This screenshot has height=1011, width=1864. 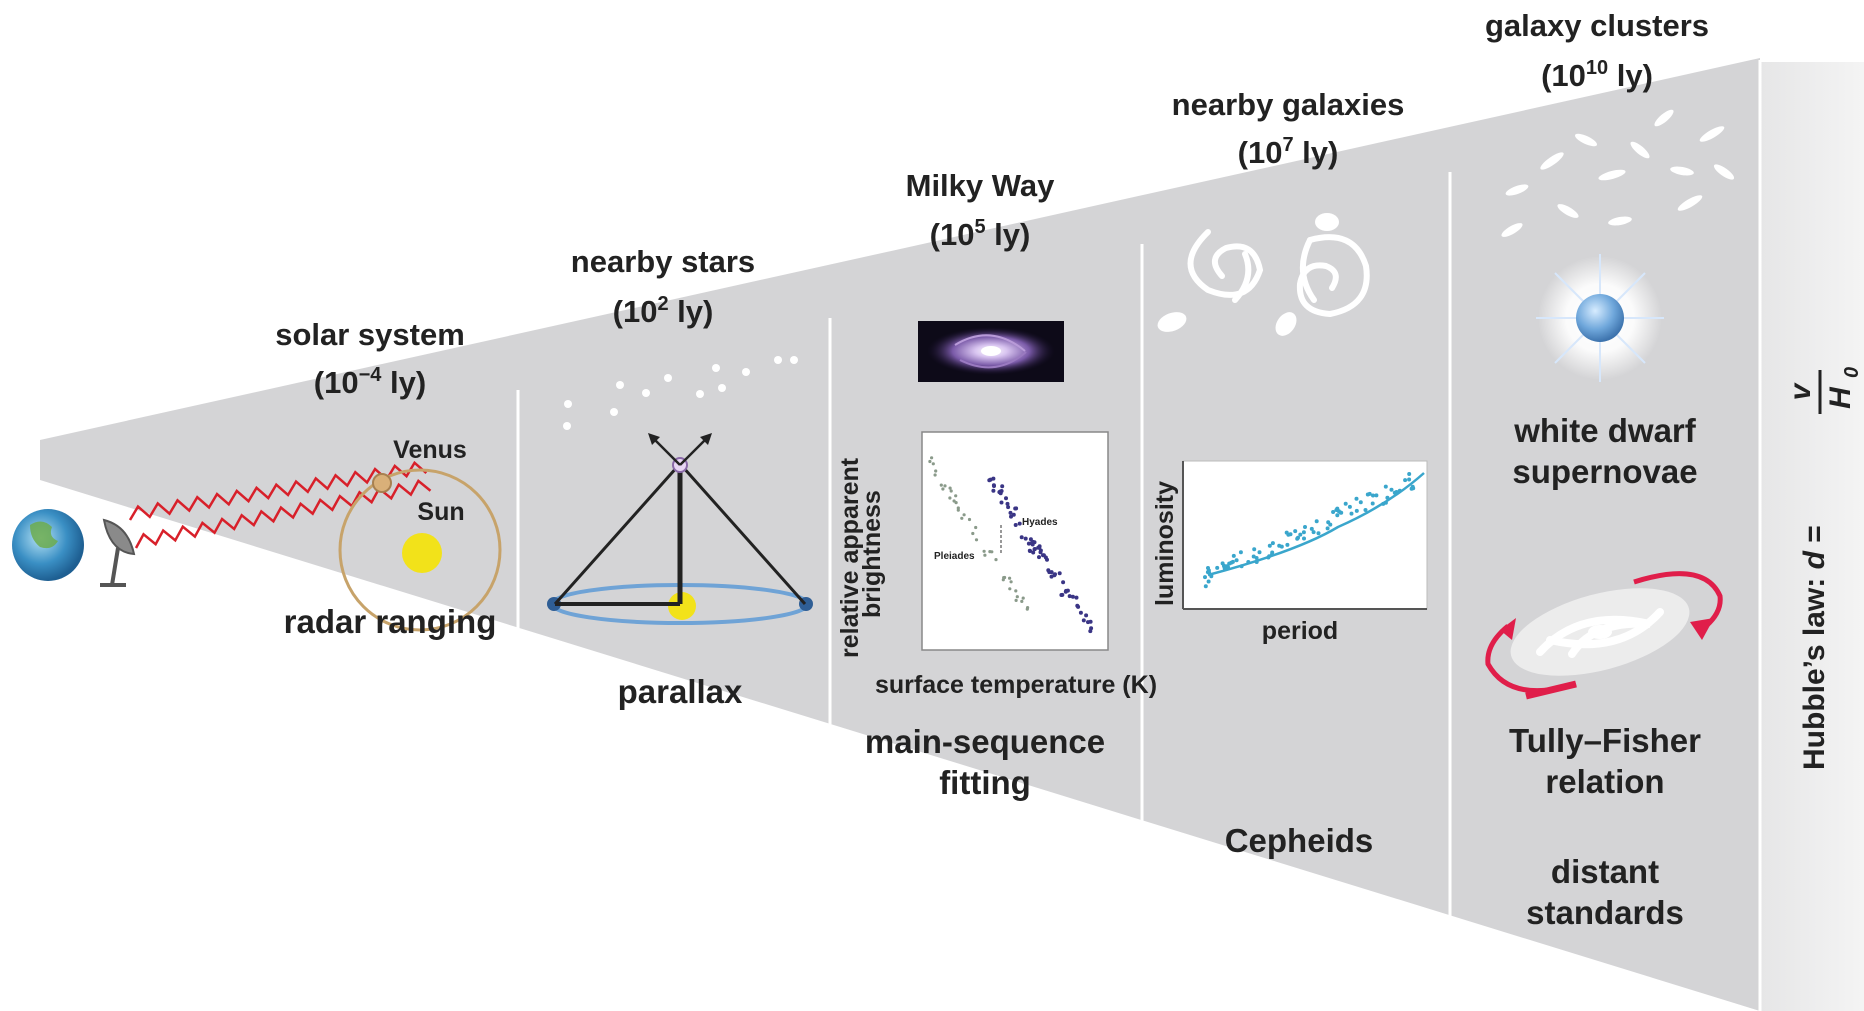 What do you see at coordinates (1605, 871) in the screenshot?
I see `method-distant-standards-1: distant` at bounding box center [1605, 871].